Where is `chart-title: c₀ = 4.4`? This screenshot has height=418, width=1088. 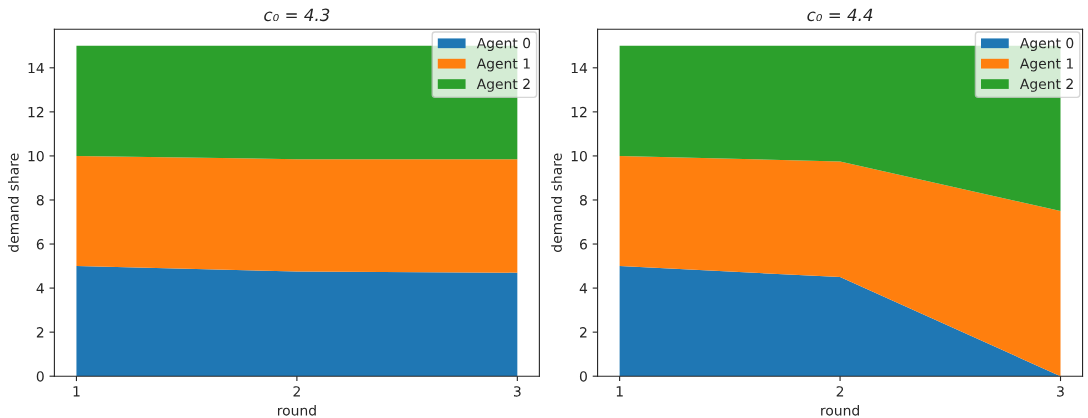
chart-title: c₀ = 4.4 is located at coordinates (840, 15).